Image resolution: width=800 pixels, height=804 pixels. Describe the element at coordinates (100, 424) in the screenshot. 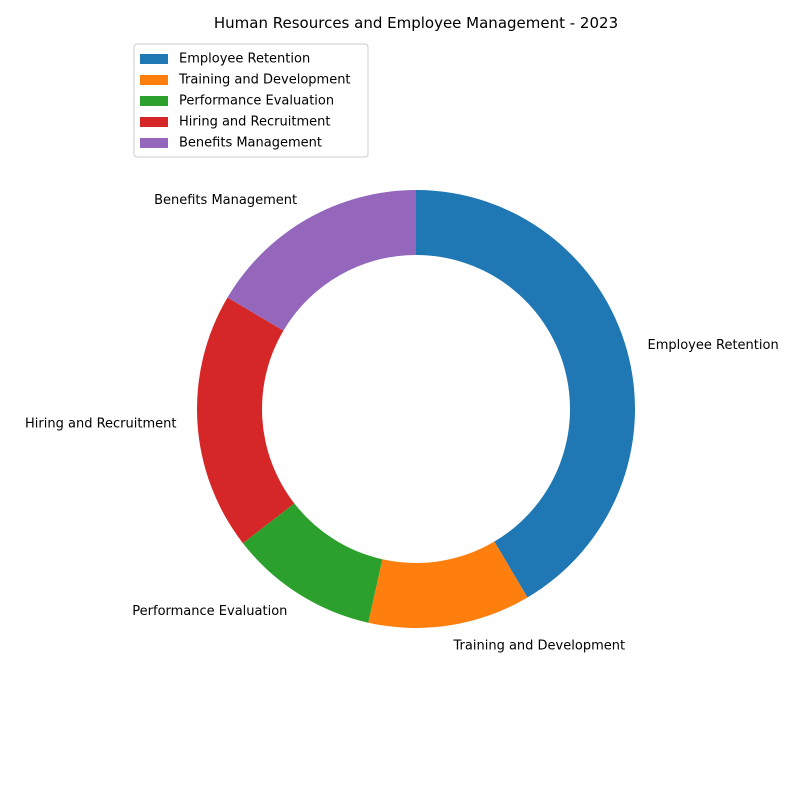

I see `slice-label-hiring-and-recruitment: Hiring and Recruitment` at that location.